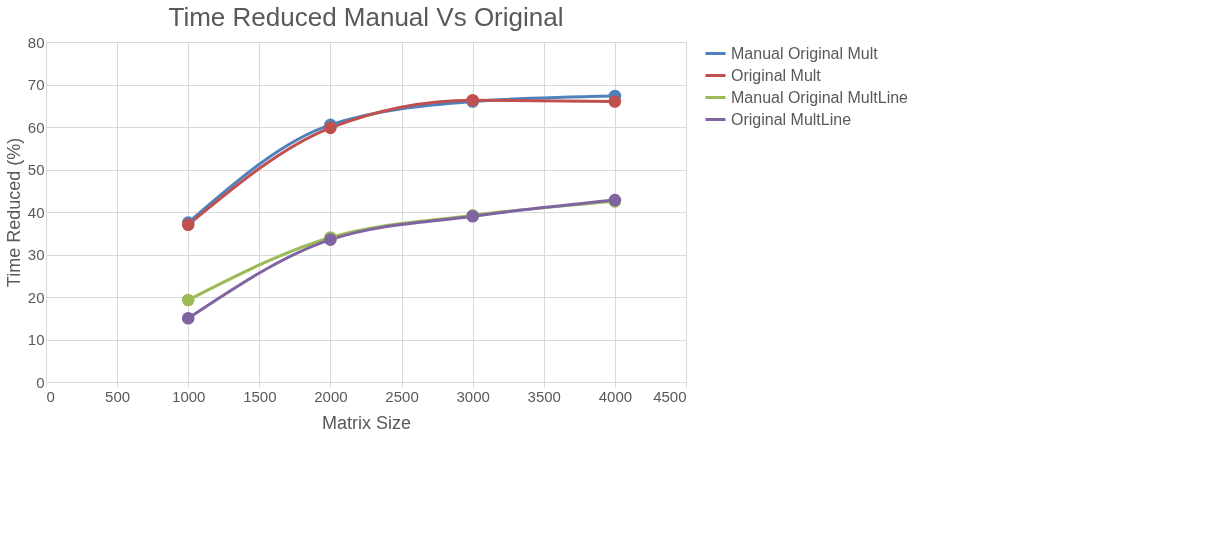 This screenshot has height=556, width=1225. Describe the element at coordinates (331, 396) in the screenshot. I see `x-tick-label: 2000` at that location.